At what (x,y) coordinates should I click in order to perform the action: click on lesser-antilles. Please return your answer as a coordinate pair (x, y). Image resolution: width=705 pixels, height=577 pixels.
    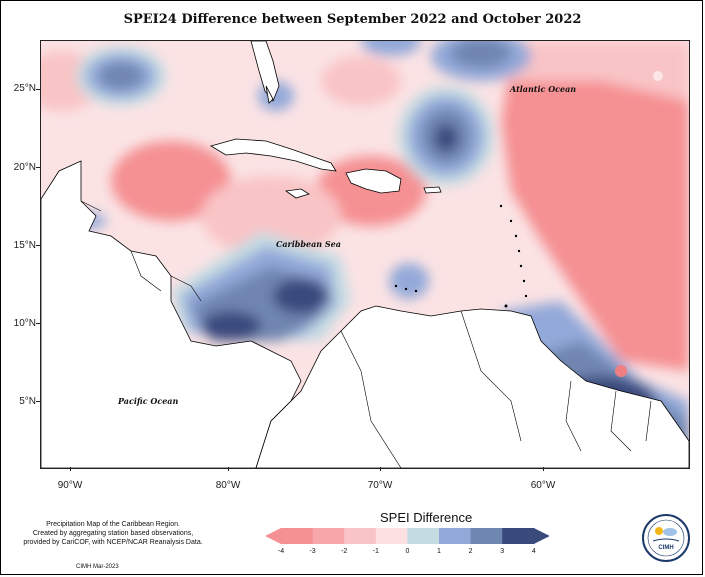
    Looking at the image, I should click on (461, 256).